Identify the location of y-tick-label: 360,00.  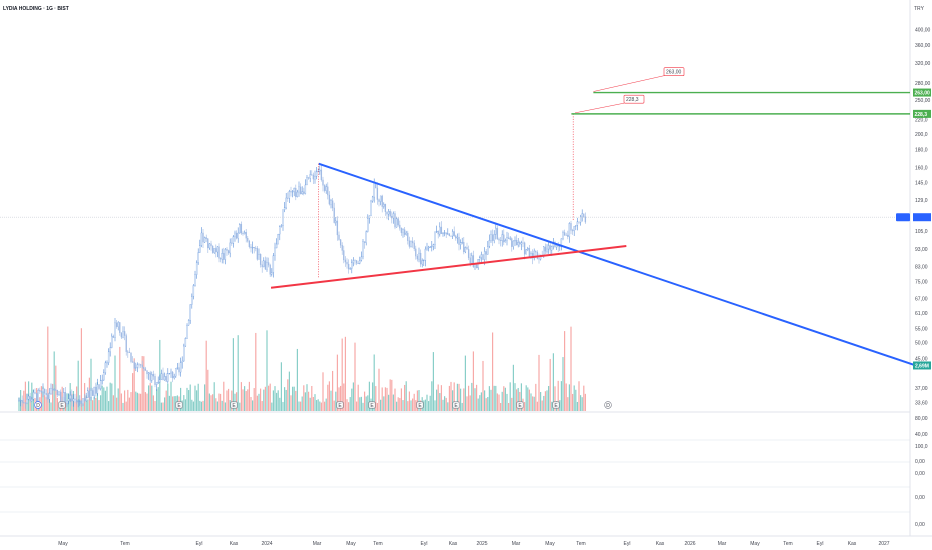
(923, 46).